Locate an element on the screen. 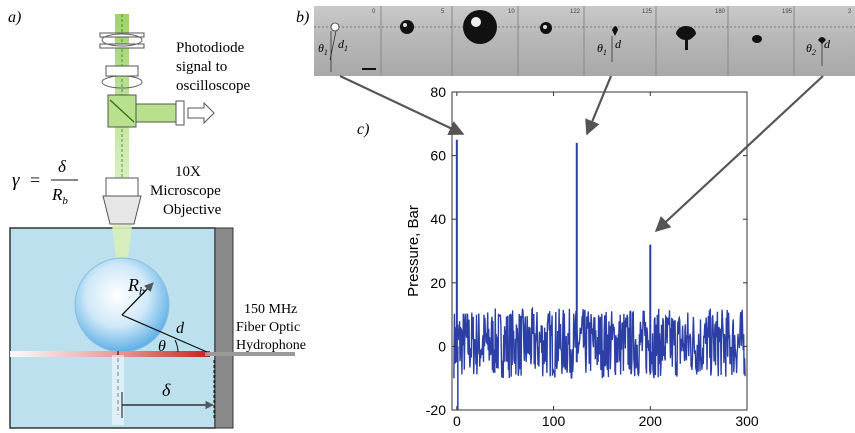 This screenshot has width=855, height=433. formula-rb: Rb is located at coordinates (59, 196).